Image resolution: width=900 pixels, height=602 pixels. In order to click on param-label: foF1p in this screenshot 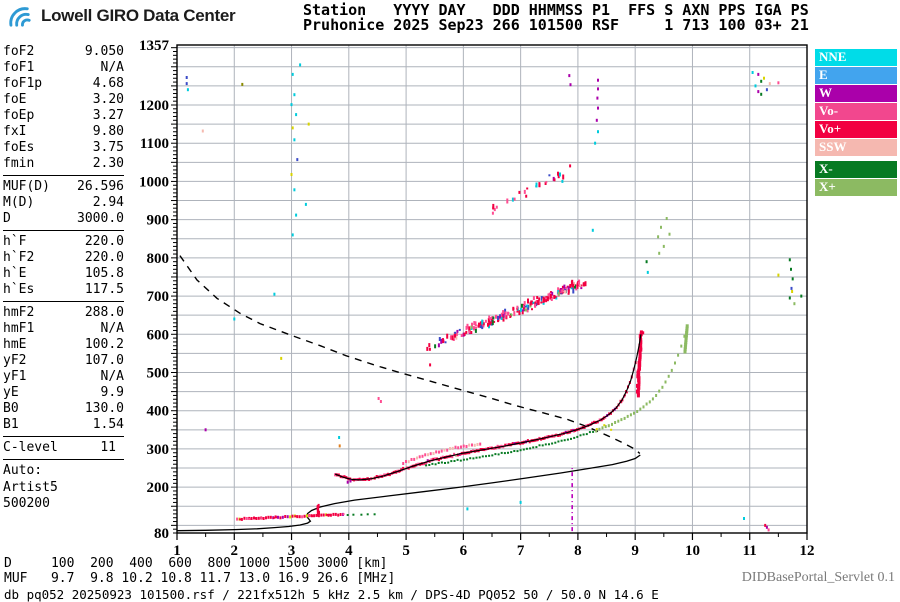, I will do `click(23, 83)`.